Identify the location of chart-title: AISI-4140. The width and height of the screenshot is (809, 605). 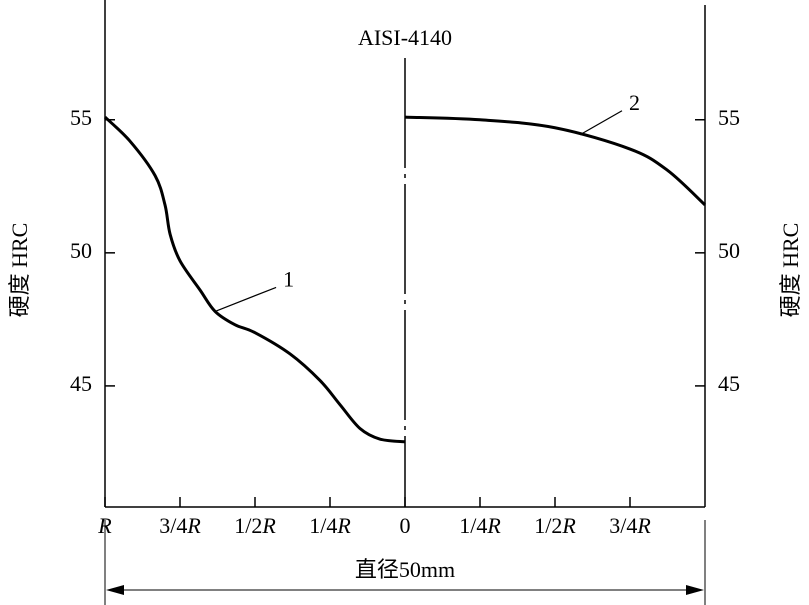
(405, 37).